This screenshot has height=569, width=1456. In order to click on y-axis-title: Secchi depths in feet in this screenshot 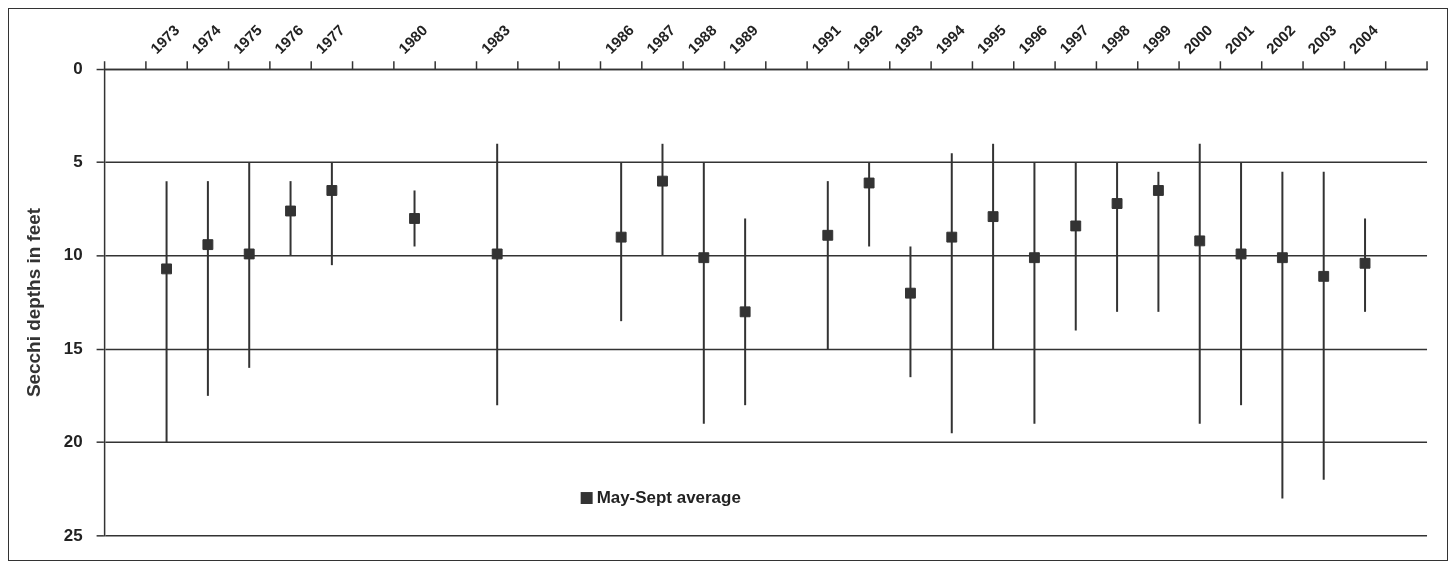, I will do `click(33, 302)`.